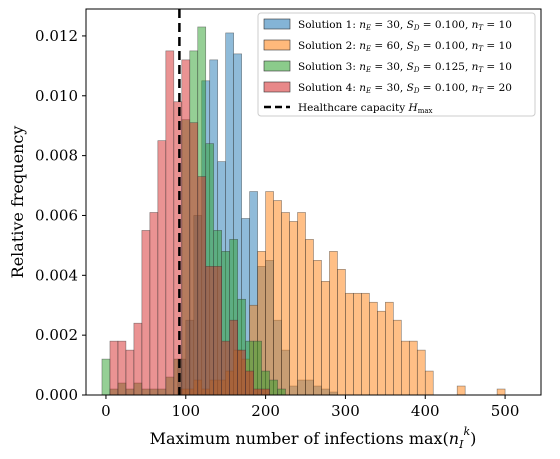 This screenshot has width=560, height=459. What do you see at coordinates (505, 411) in the screenshot?
I see `x-tick-label: 500` at bounding box center [505, 411].